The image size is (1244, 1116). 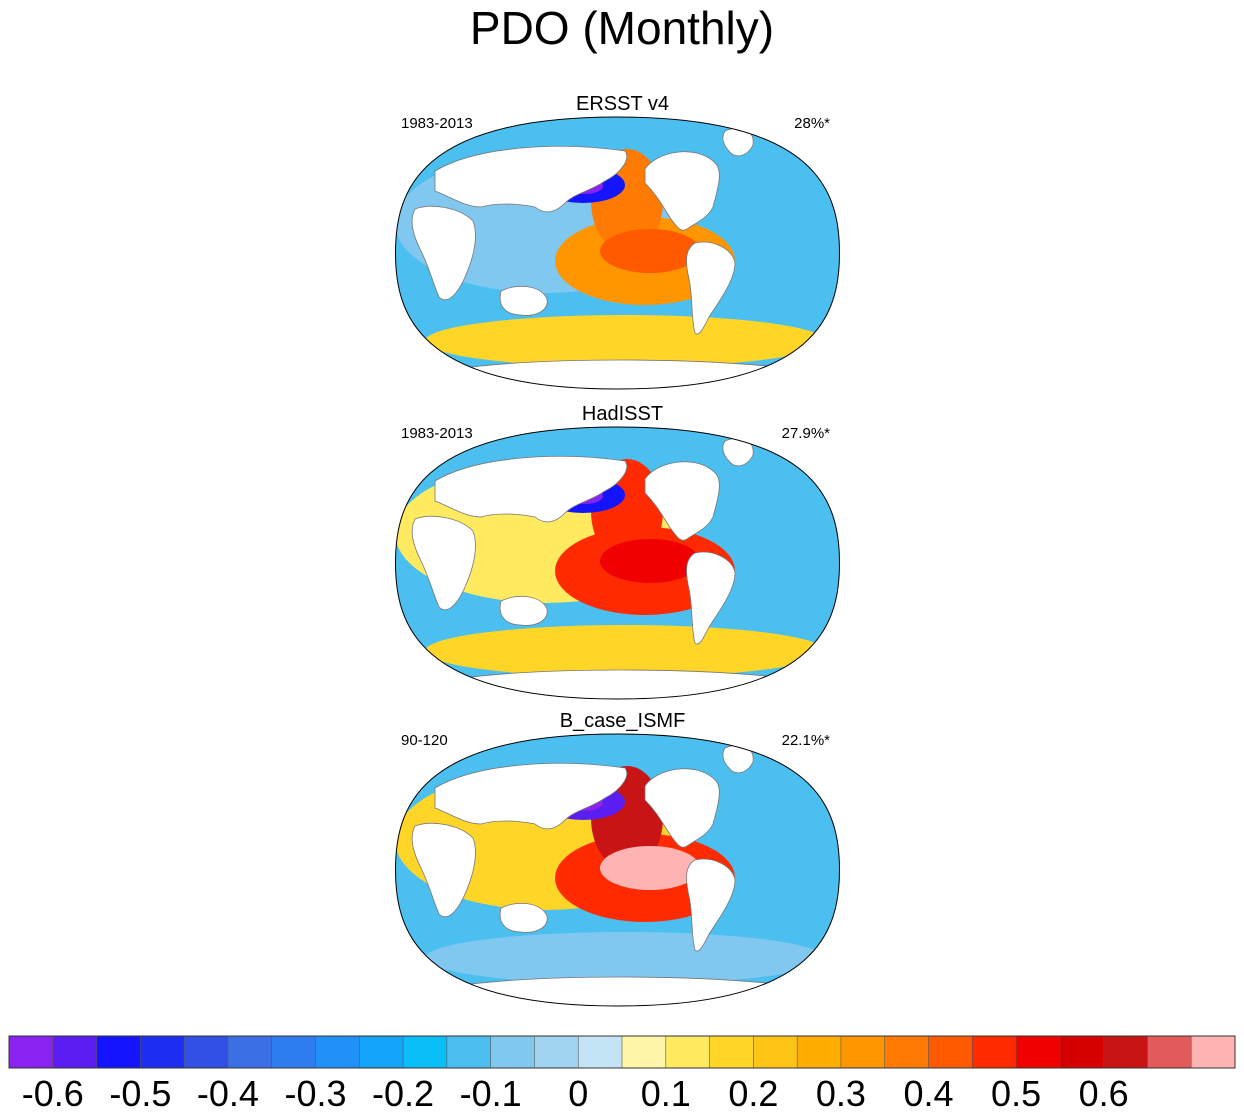 What do you see at coordinates (622, 721) in the screenshot?
I see `panel-title: B_case_ISMF` at bounding box center [622, 721].